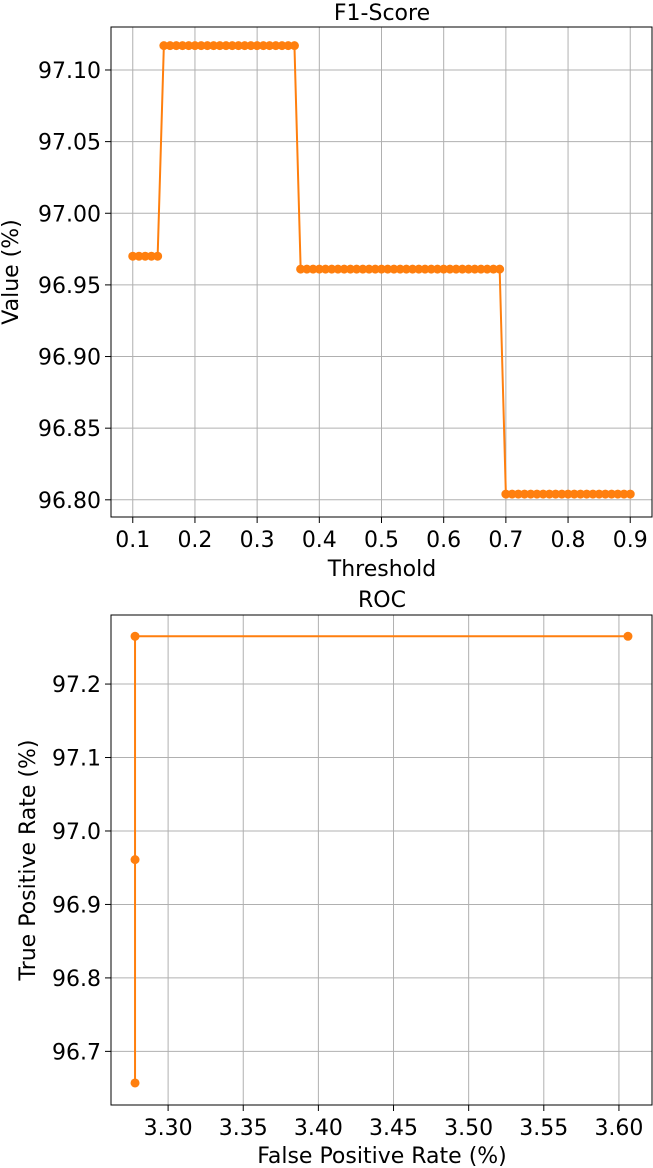 Image resolution: width=653 pixels, height=1168 pixels. I want to click on y-tick-label: 97.2, so click(76, 685).